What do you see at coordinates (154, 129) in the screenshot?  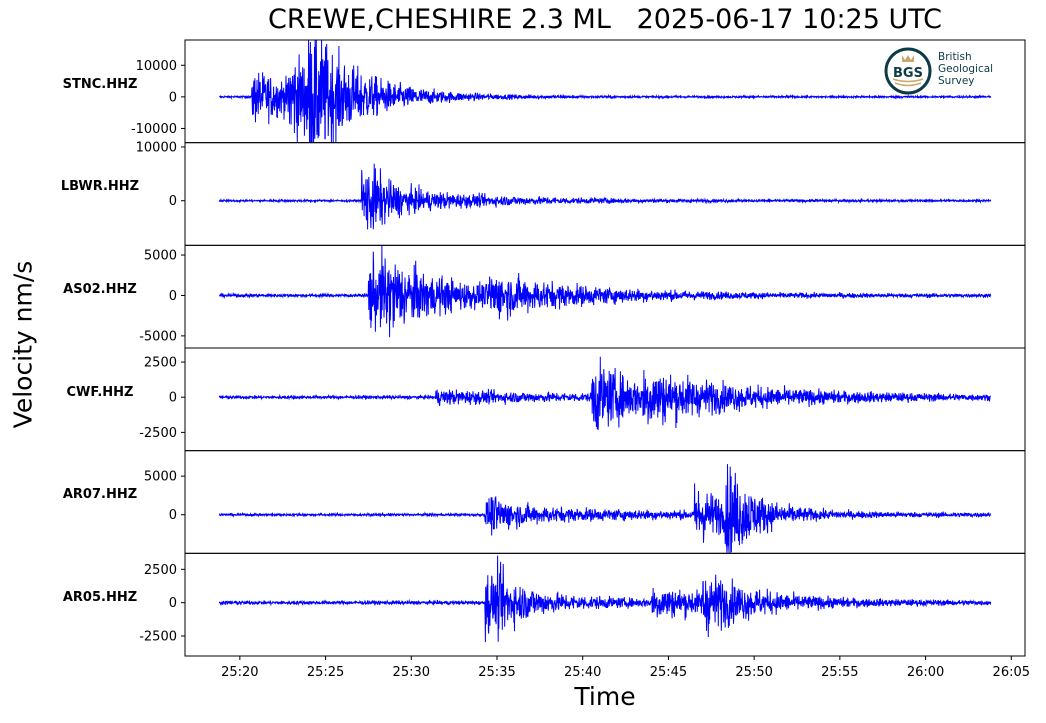 I see `y-tick-label: -10000` at bounding box center [154, 129].